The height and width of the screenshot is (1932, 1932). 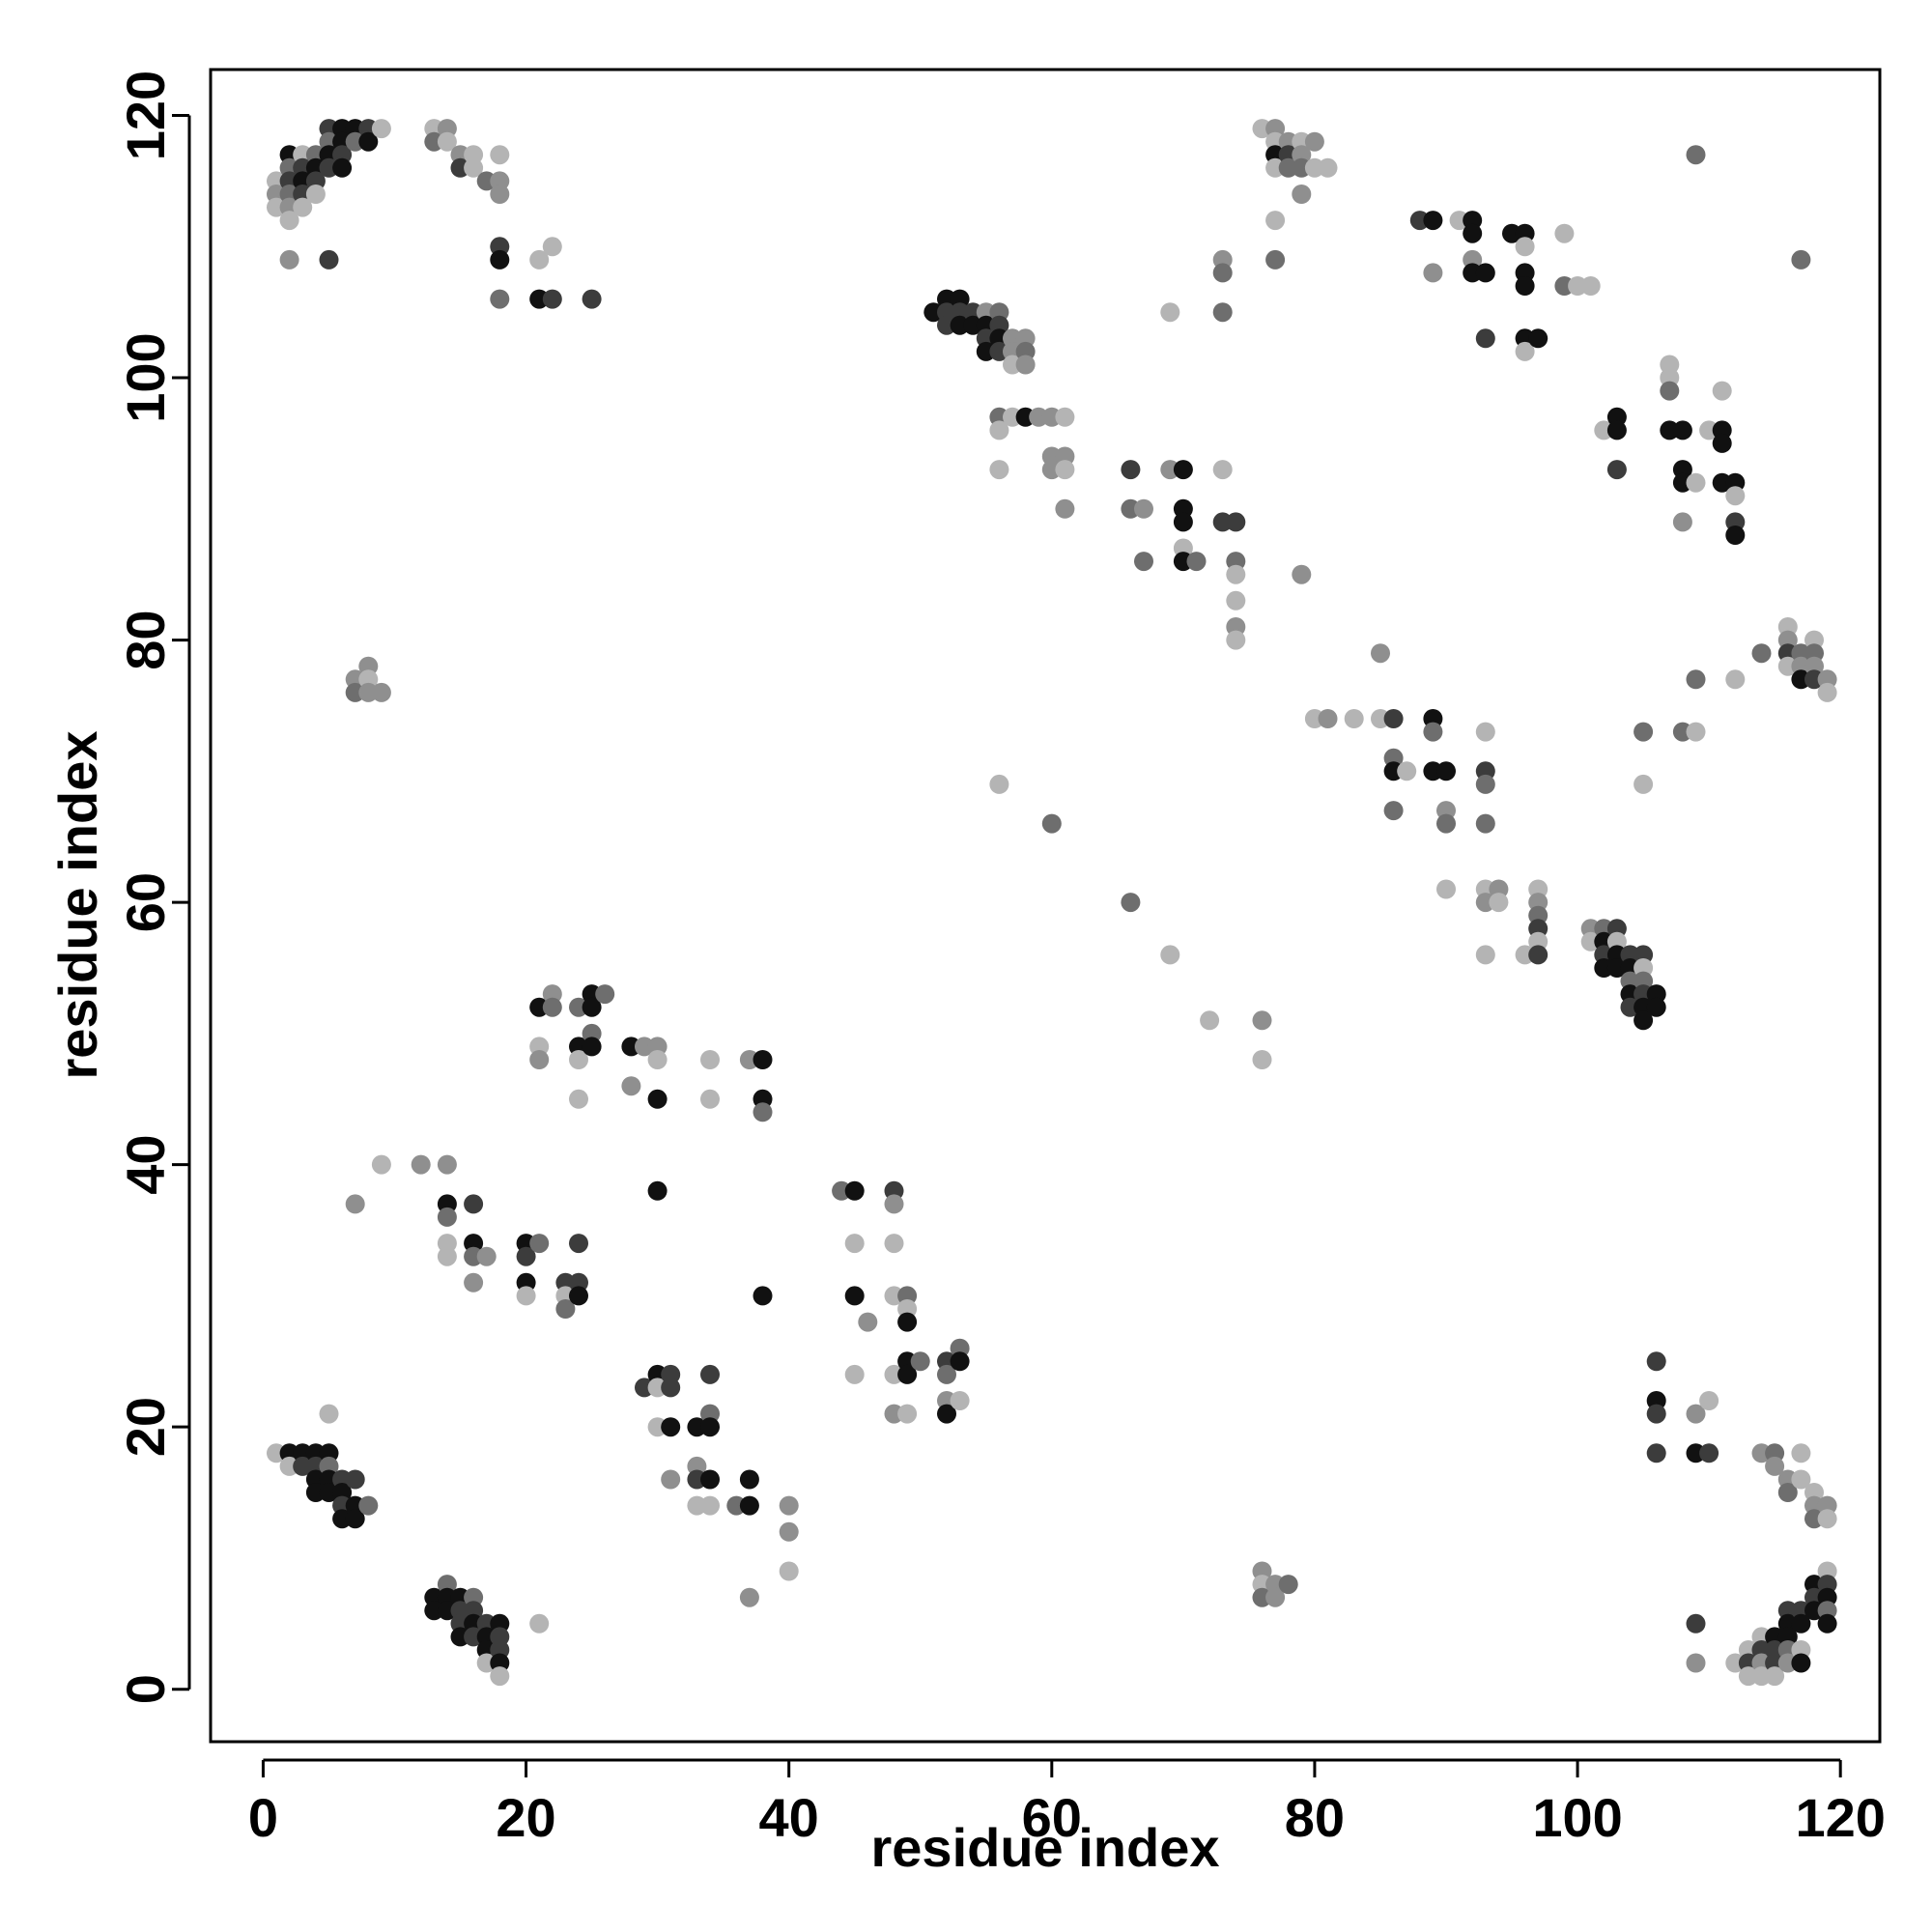 What do you see at coordinates (263, 1817) in the screenshot?
I see `x-tick-label: 0` at bounding box center [263, 1817].